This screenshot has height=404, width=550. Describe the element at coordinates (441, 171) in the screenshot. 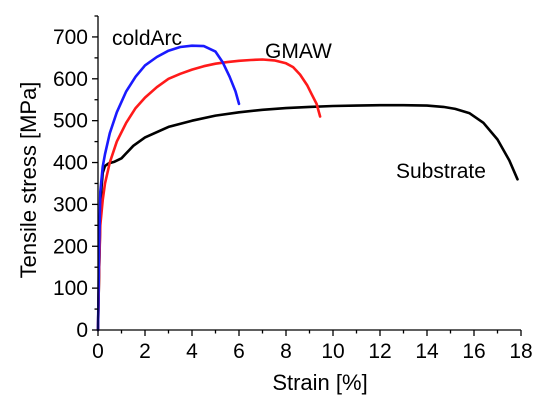

I see `series-label-substrate: Substrate` at that location.